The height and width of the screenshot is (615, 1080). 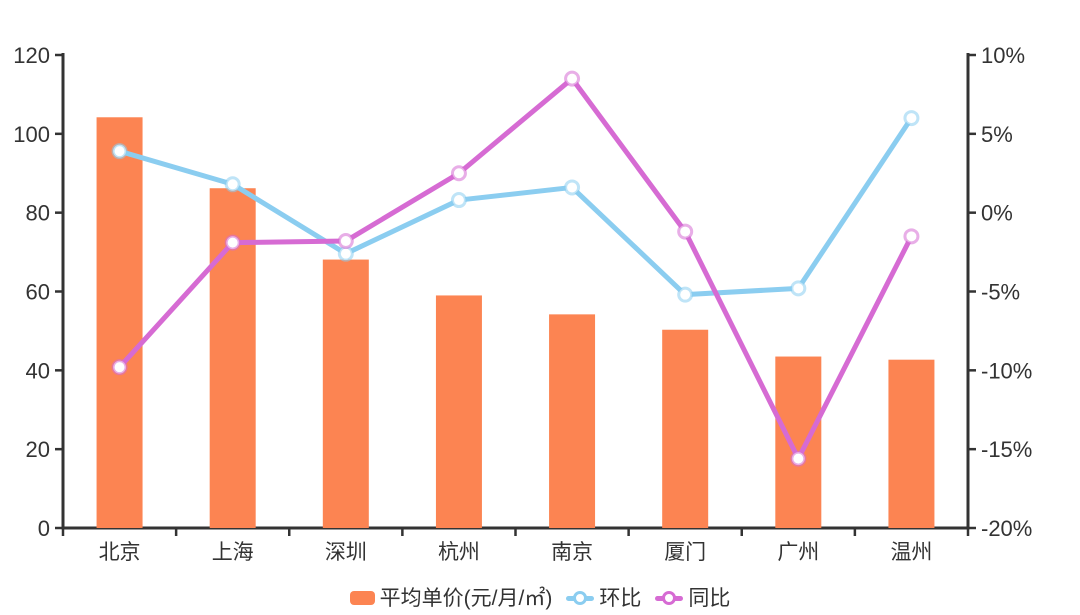 I want to click on left-axis-tick-label: 120, so click(x=31, y=55).